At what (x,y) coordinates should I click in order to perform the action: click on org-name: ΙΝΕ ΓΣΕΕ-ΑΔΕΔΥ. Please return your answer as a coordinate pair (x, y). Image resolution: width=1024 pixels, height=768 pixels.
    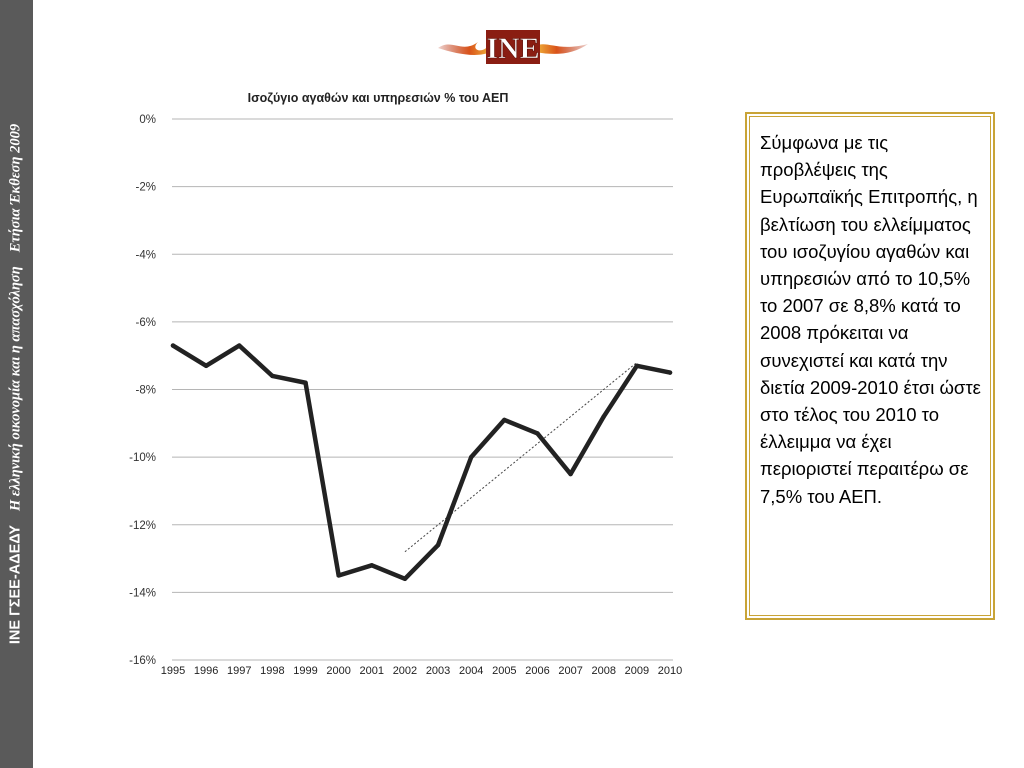
    Looking at the image, I should click on (15, 584).